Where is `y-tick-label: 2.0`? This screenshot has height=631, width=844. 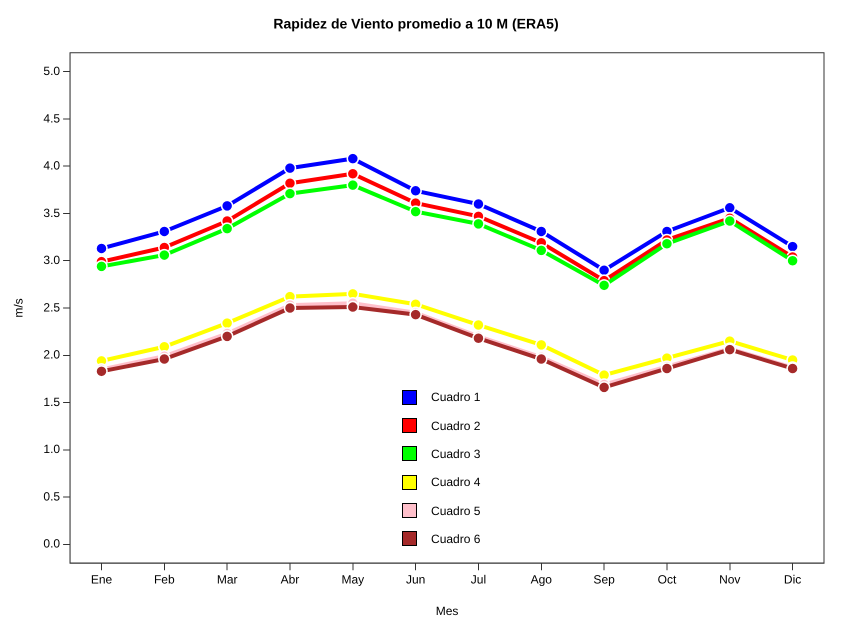
y-tick-label: 2.0 is located at coordinates (51, 355).